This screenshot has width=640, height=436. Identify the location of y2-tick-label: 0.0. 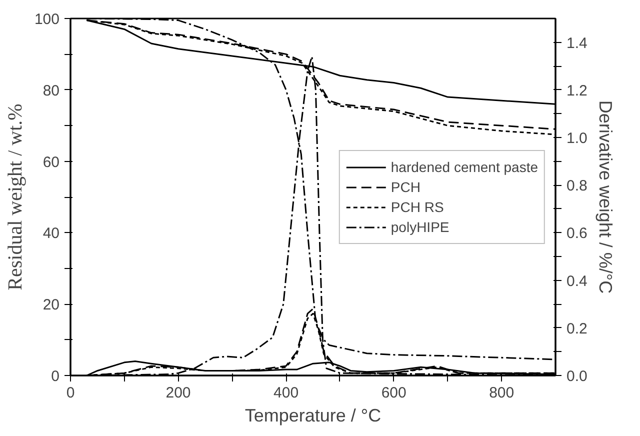
(577, 376).